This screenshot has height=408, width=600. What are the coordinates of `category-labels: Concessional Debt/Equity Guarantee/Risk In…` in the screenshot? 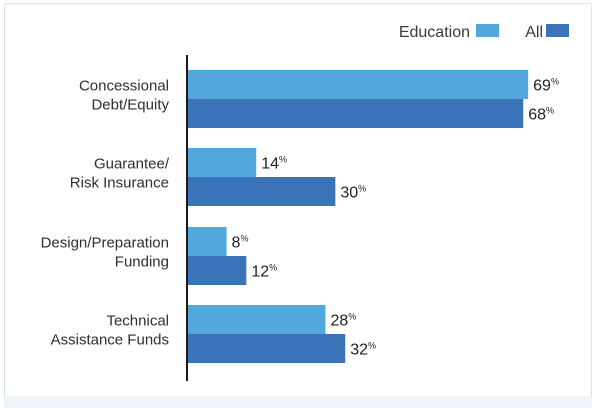 It's located at (105, 213).